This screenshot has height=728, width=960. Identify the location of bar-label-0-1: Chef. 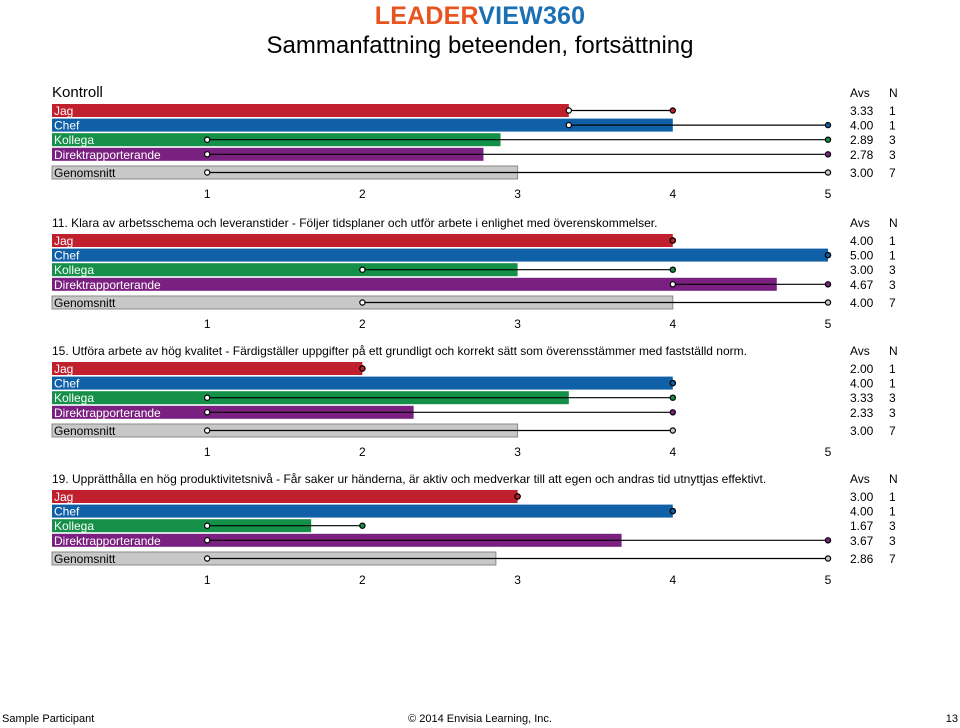
(67, 126).